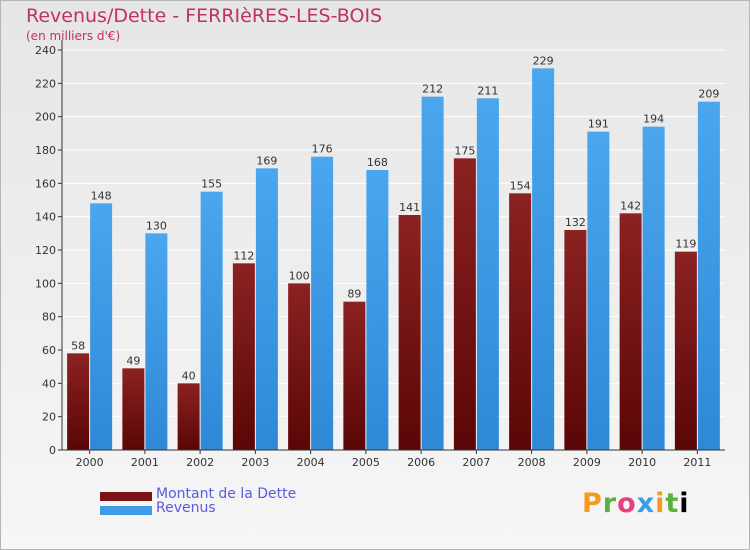 The width and height of the screenshot is (750, 550). Describe the element at coordinates (145, 462) in the screenshot. I see `x-tick-label: 2001` at that location.